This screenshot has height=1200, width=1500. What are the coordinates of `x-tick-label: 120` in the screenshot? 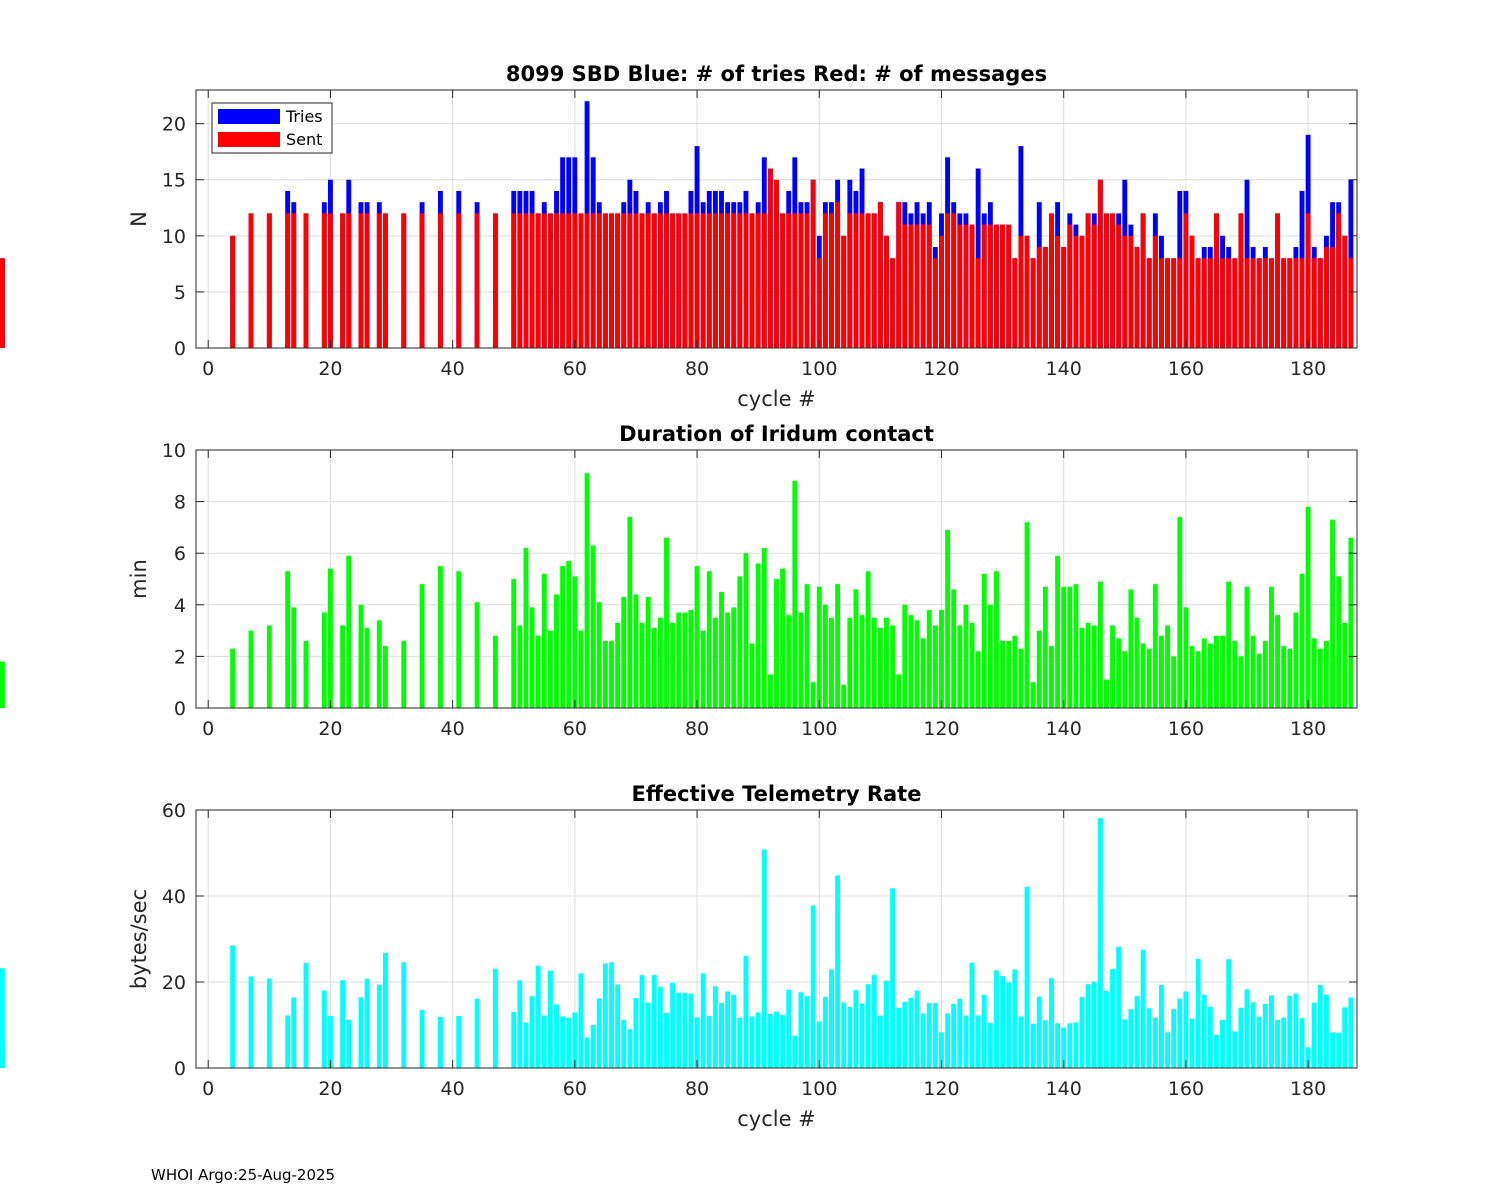 It's located at (941, 369).